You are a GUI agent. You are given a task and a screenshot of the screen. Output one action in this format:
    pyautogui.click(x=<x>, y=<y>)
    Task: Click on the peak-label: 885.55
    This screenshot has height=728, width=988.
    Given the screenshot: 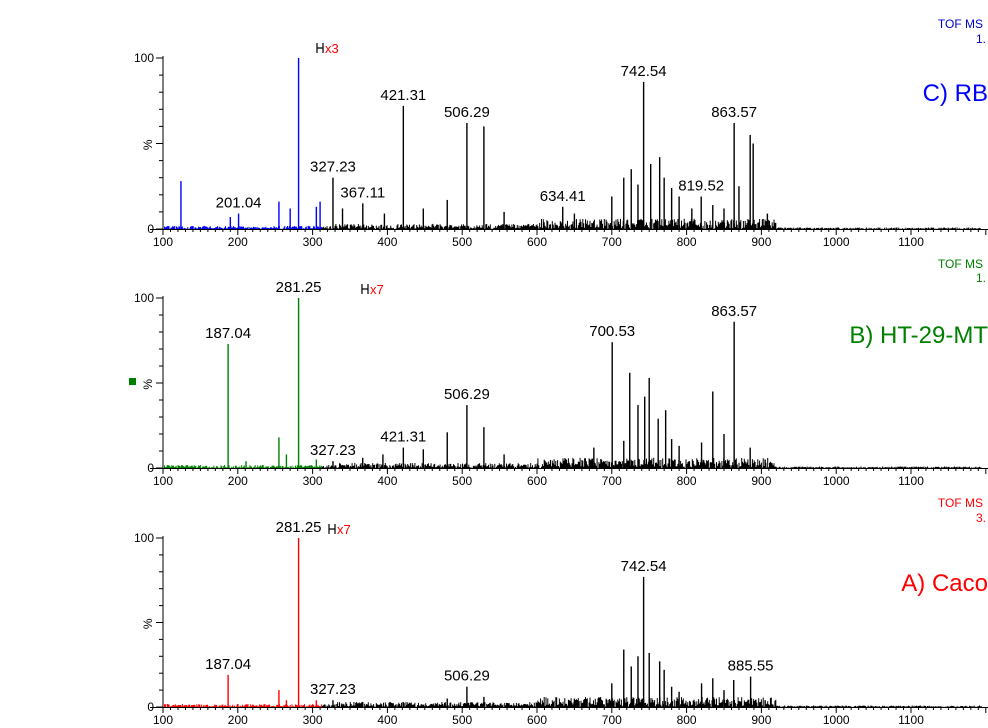 What is the action you would take?
    pyautogui.click(x=751, y=666)
    